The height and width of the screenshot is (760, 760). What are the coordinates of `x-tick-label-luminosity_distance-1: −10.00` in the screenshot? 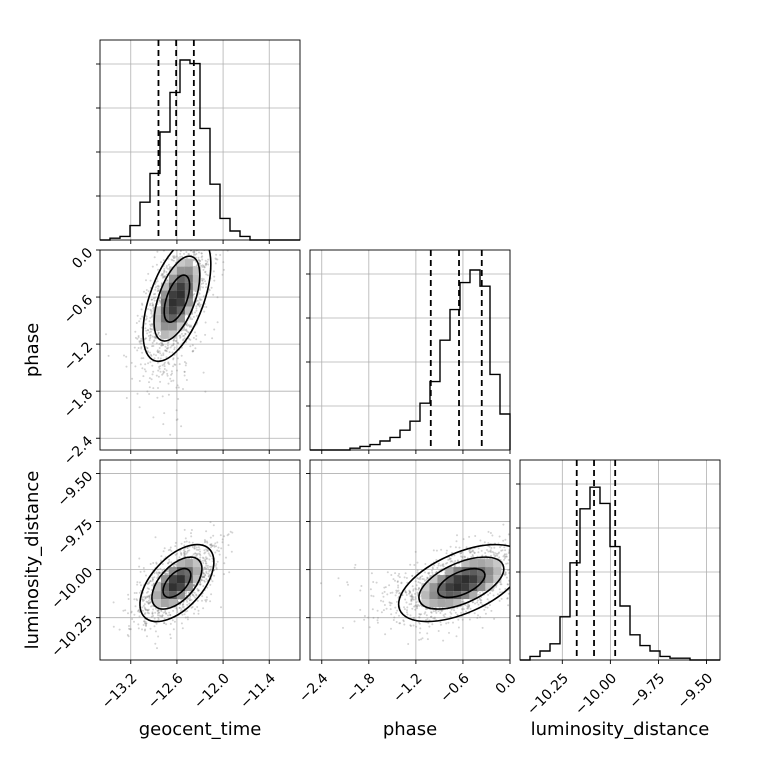 It's located at (596, 694).